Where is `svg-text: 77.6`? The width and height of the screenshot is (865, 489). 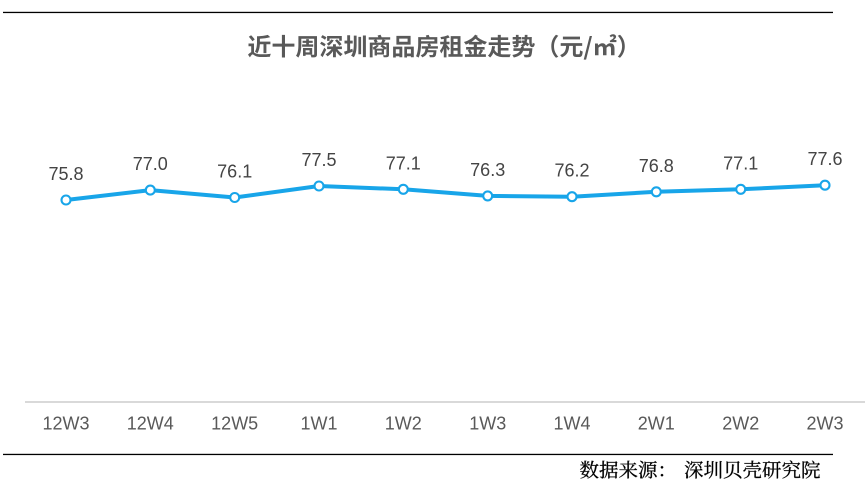 svg-text: 77.6 is located at coordinates (824, 159).